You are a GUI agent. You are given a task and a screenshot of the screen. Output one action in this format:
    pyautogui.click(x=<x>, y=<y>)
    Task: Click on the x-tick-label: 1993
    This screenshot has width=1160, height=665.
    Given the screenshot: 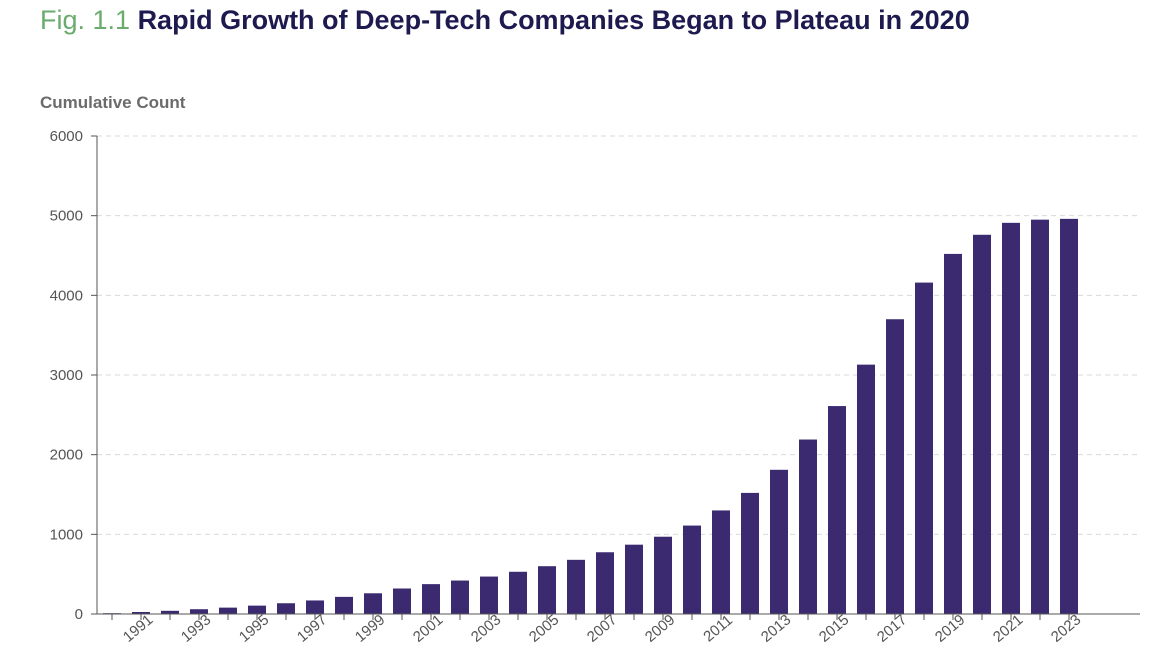 What is the action you would take?
    pyautogui.click(x=196, y=628)
    